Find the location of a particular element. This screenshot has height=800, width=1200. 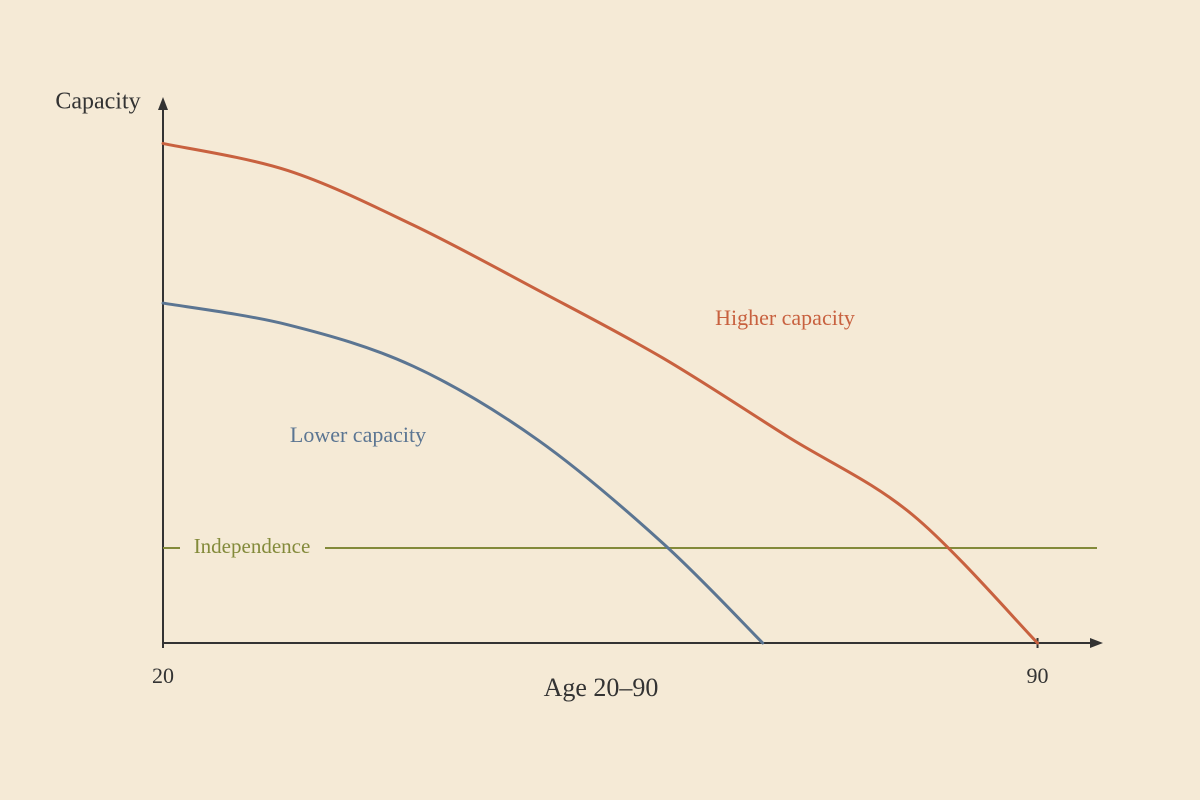

x-axis-arrow is located at coordinates (1096, 643).